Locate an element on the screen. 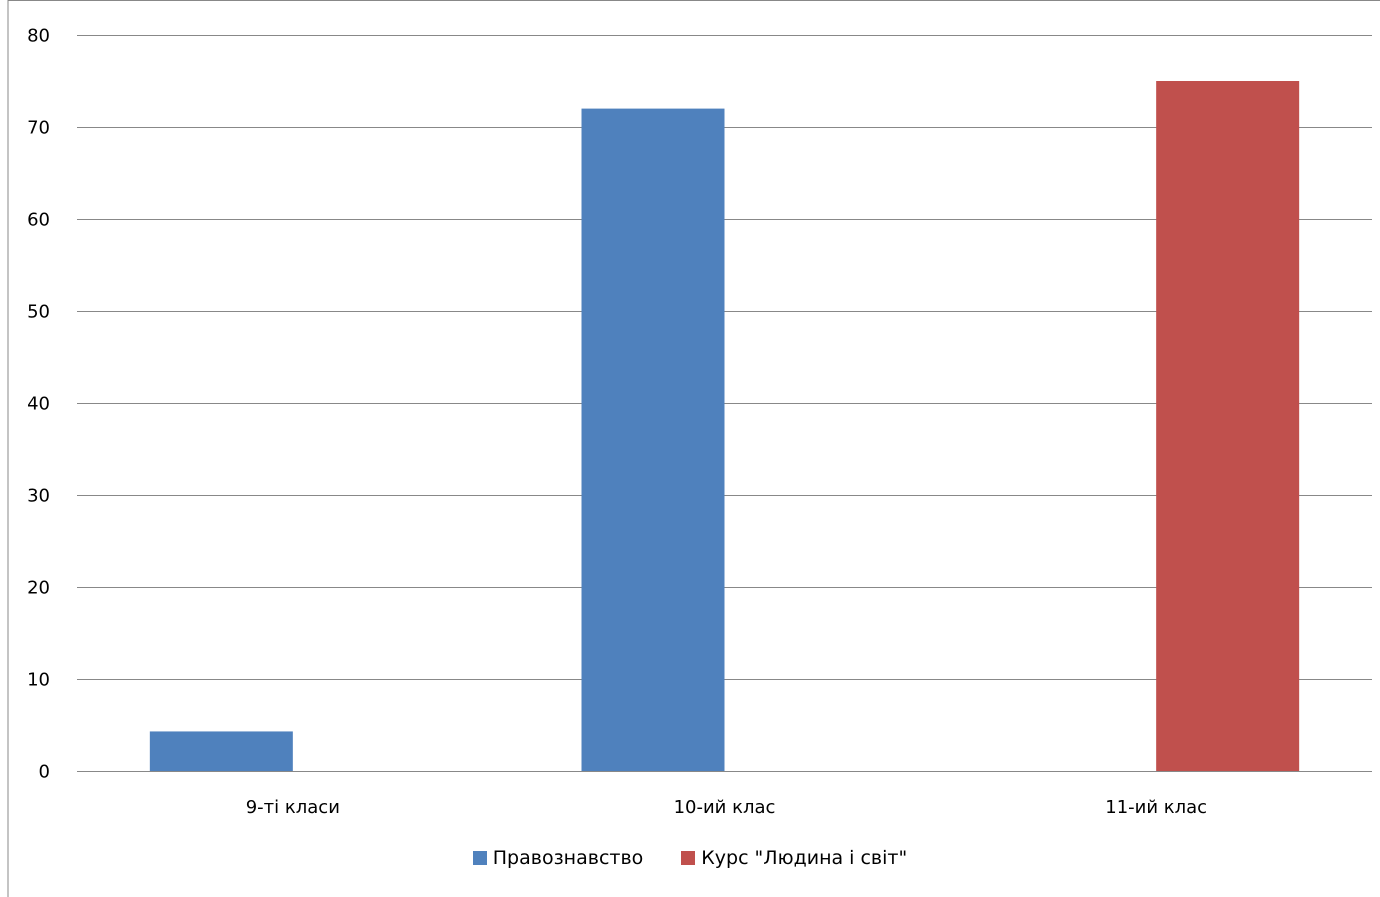 This screenshot has width=1380, height=897. y-tick-label: 30 is located at coordinates (38, 496).